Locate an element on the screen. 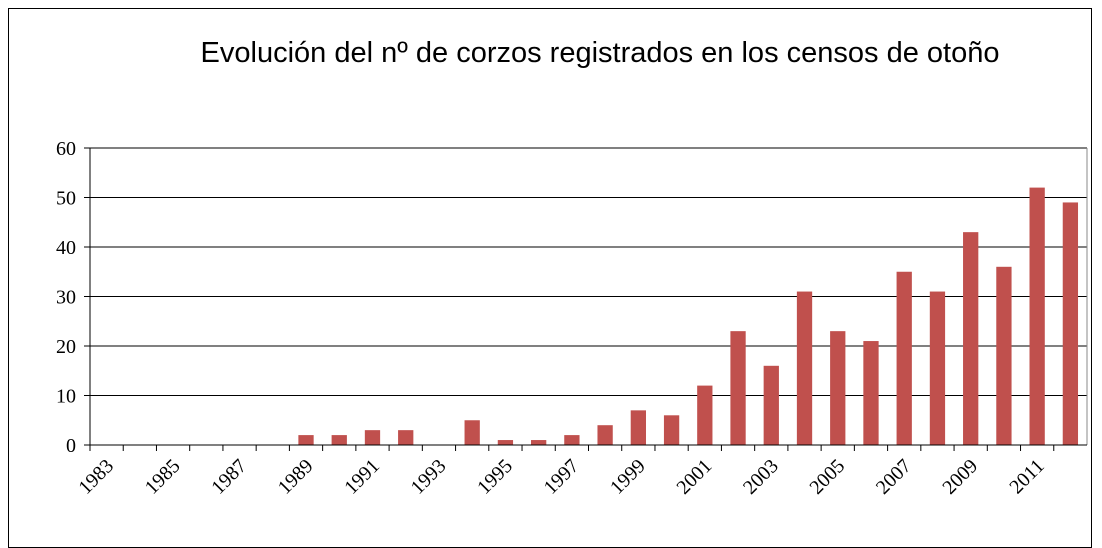 This screenshot has height=548, width=1102. x-tick-label: 2001 is located at coordinates (695, 477).